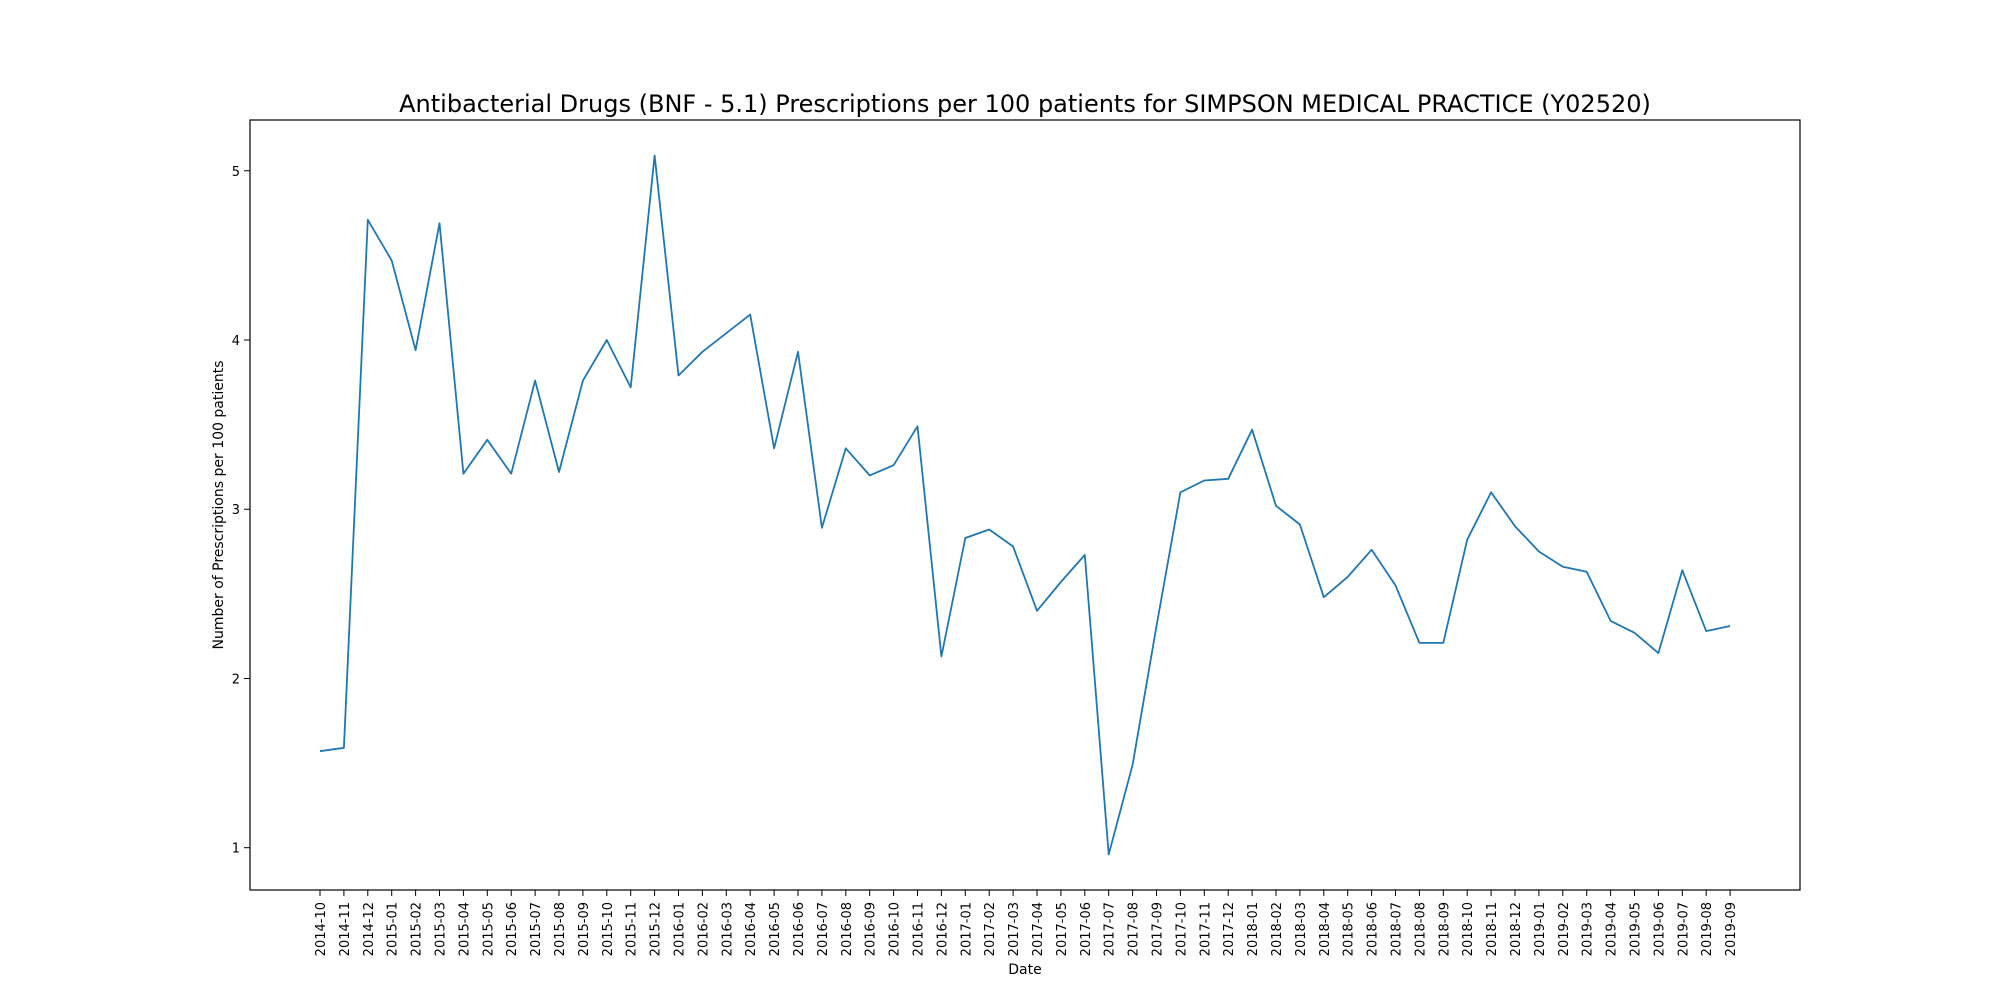 This screenshot has width=2000, height=1000. Describe the element at coordinates (775, 929) in the screenshot. I see `x-tick-label: 2016-05` at that location.